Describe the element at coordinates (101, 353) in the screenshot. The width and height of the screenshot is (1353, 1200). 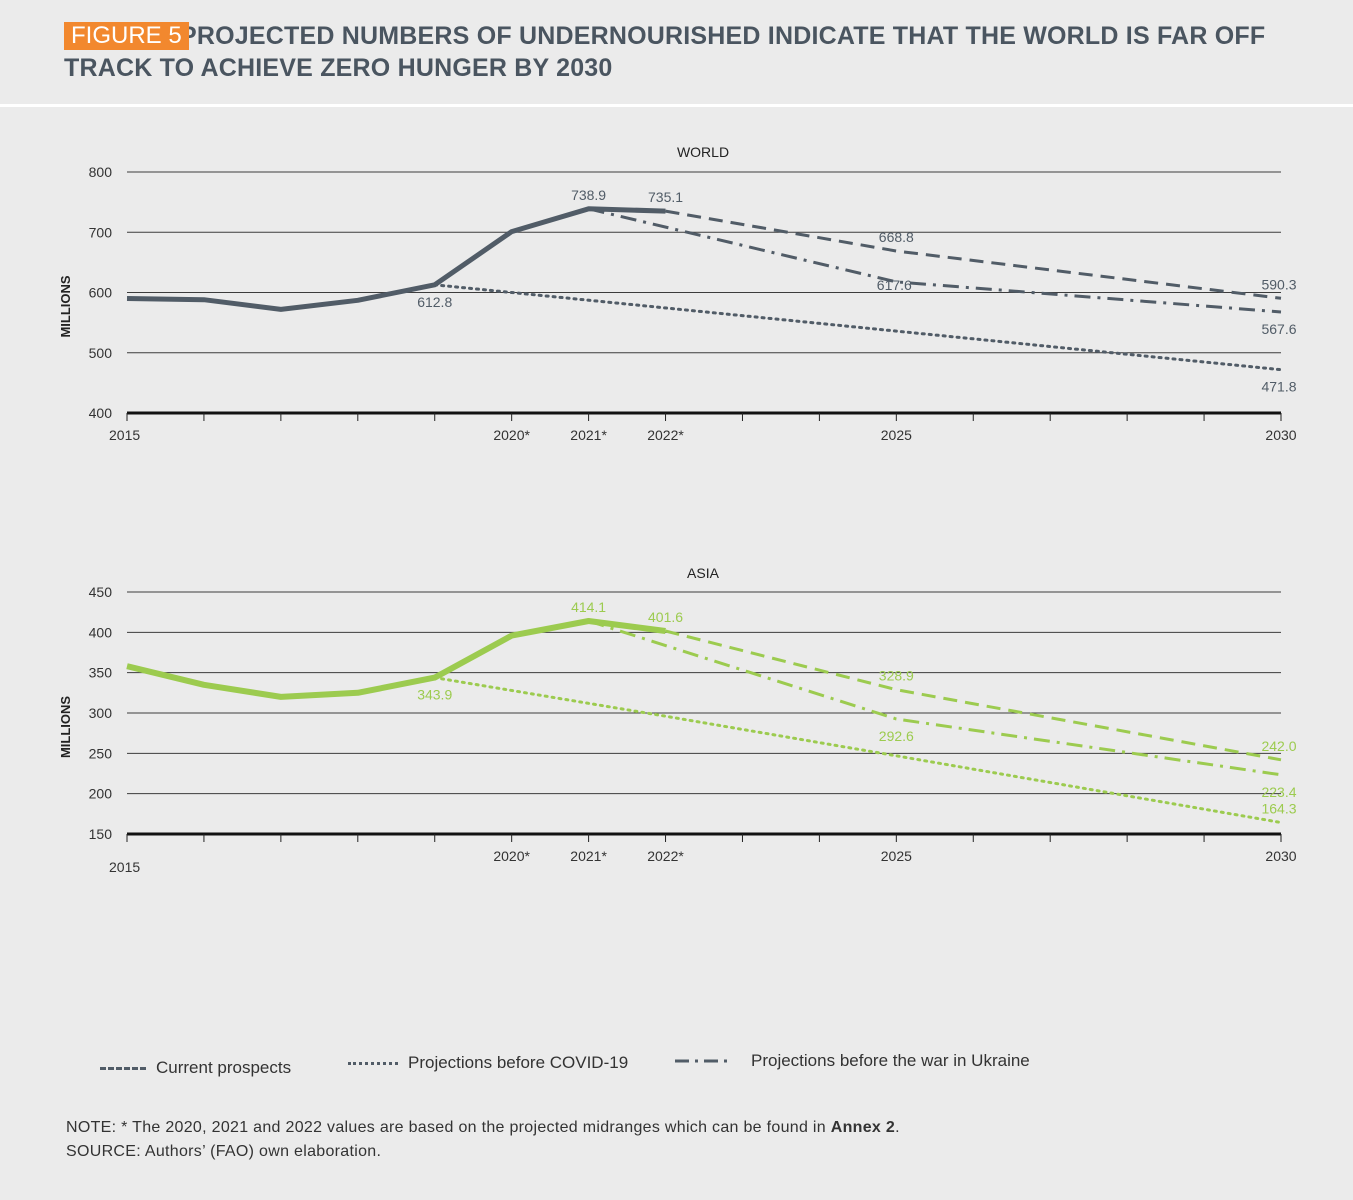
I see `world-ytick-label: 500` at that location.